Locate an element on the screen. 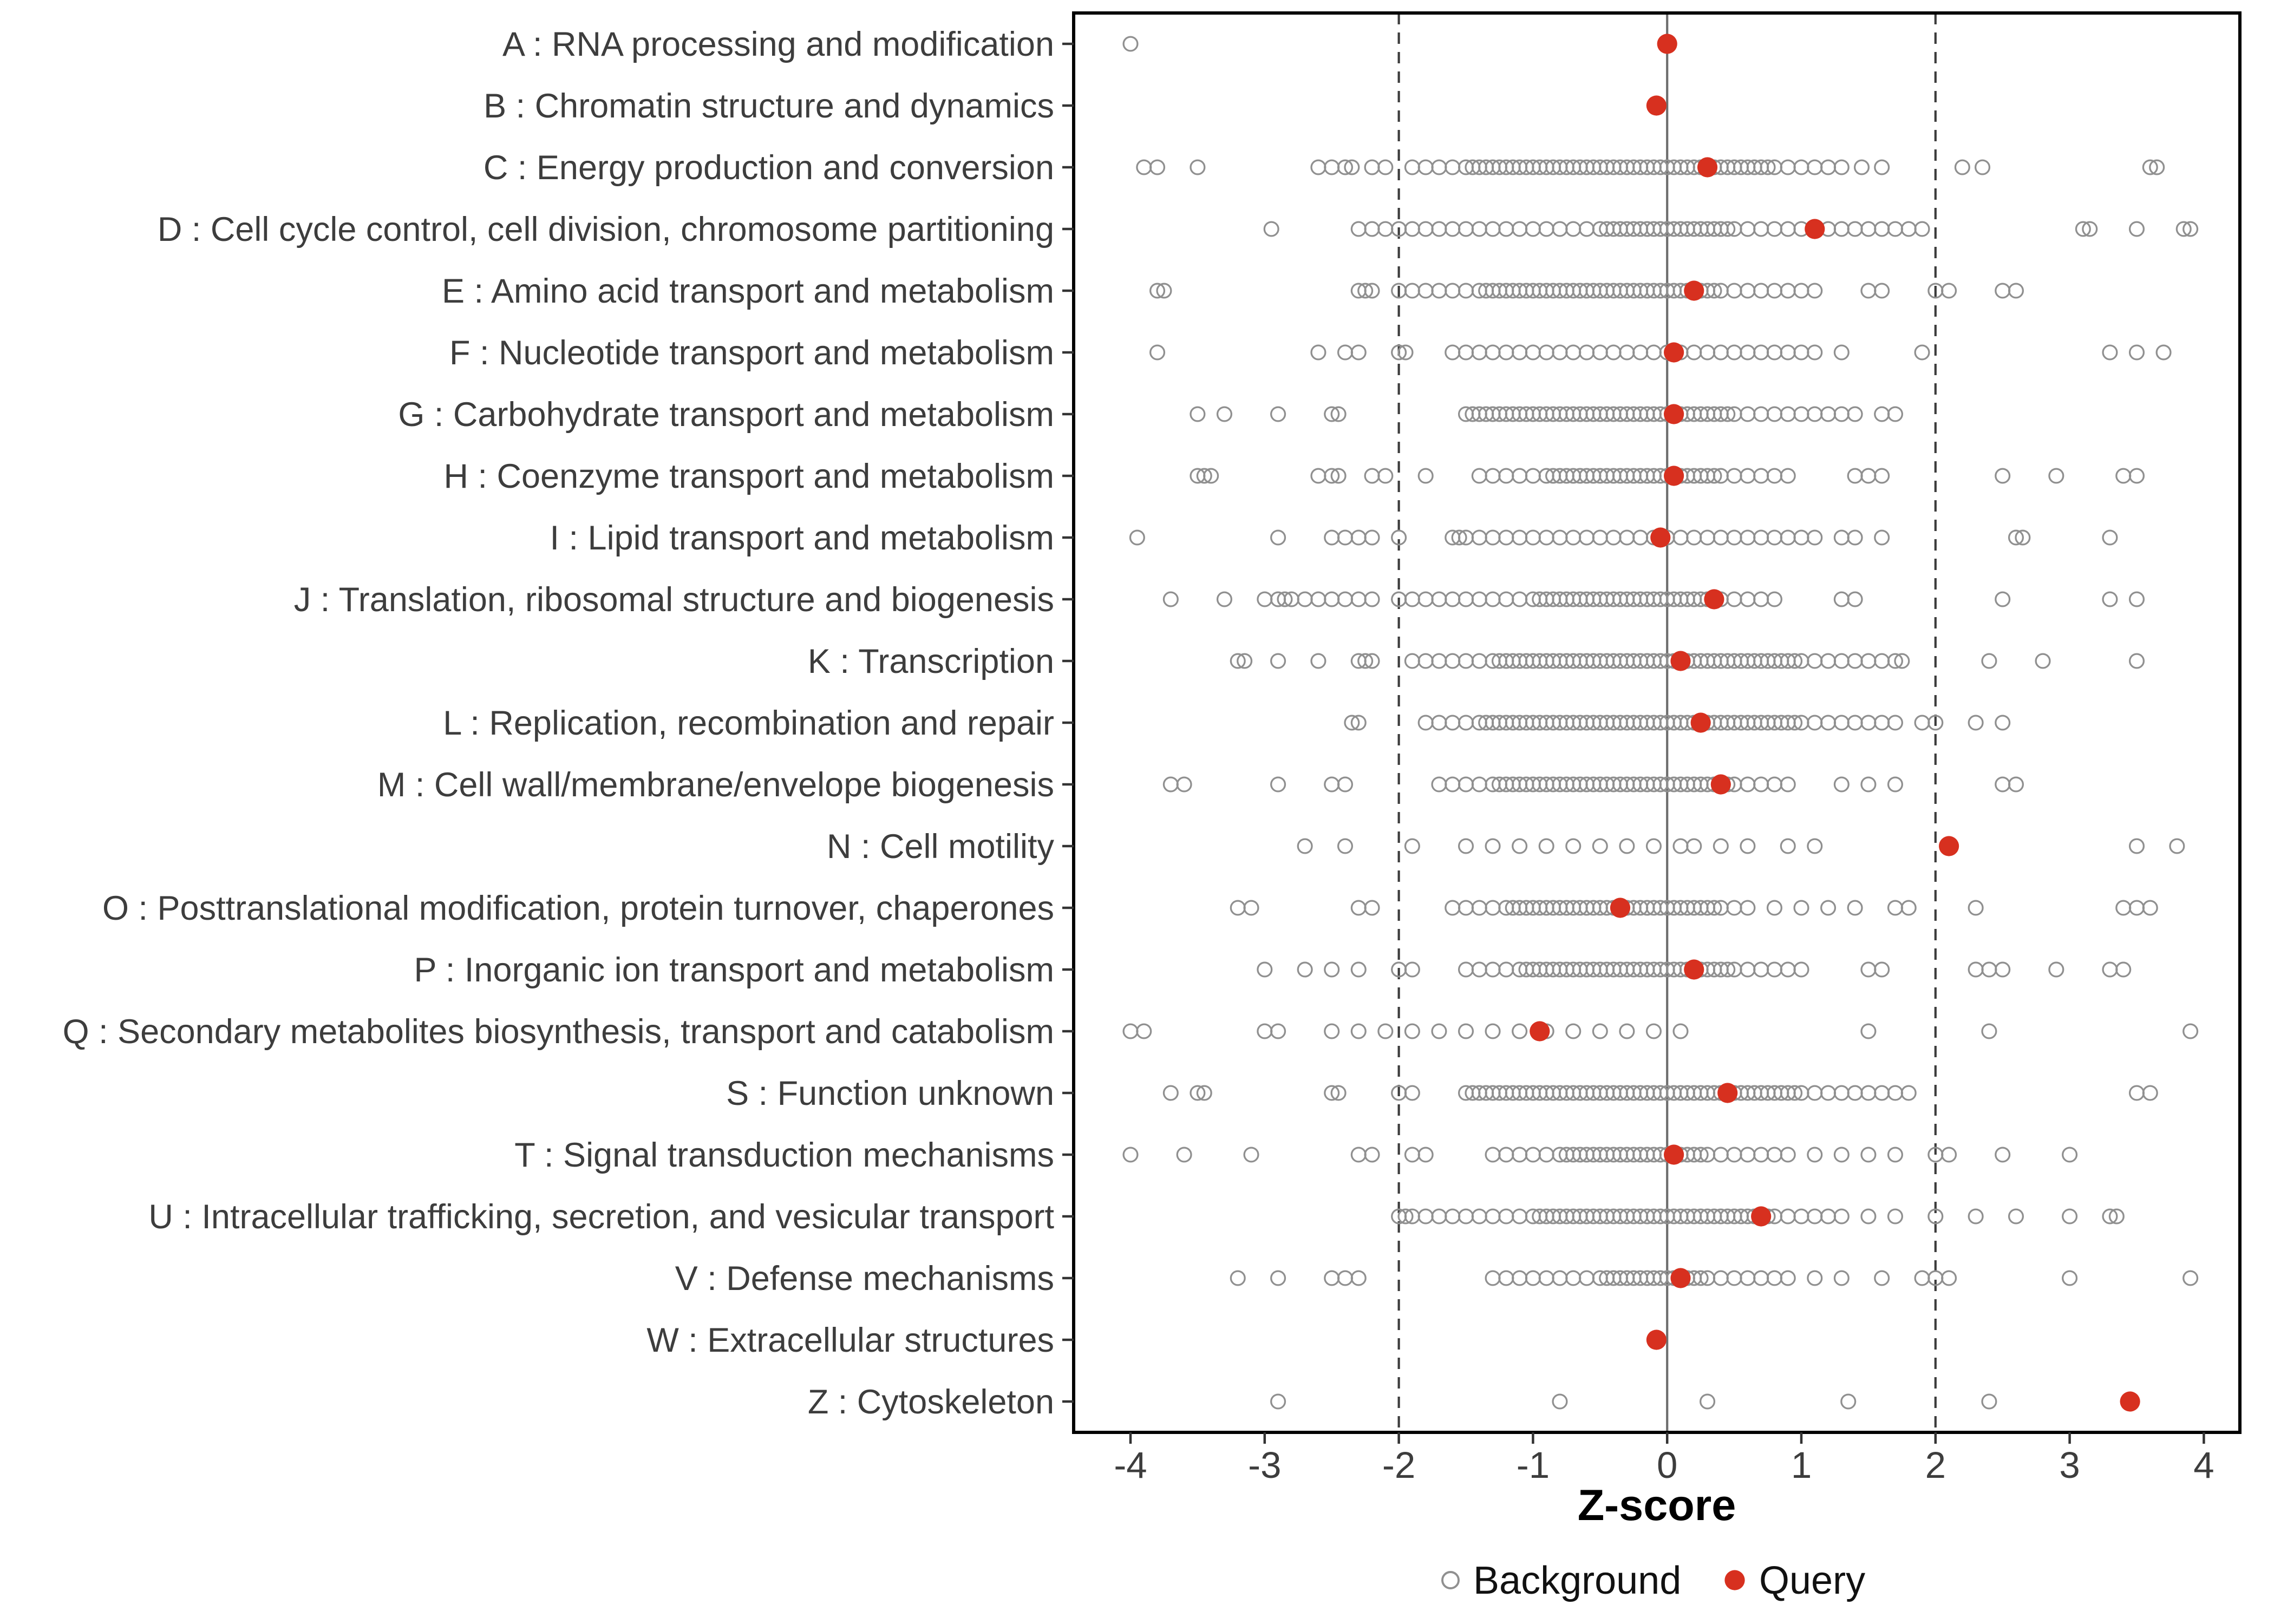  category-label: H : Coenzyme transport and metabolism is located at coordinates (749, 476).